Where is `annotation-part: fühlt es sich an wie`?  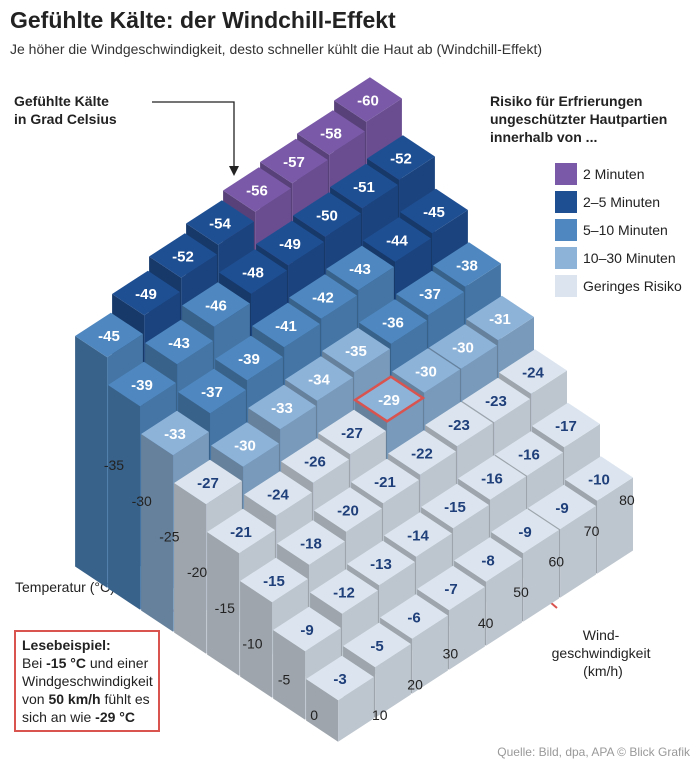
annotation-part: fühlt es sich an wie is located at coordinates (86, 708).